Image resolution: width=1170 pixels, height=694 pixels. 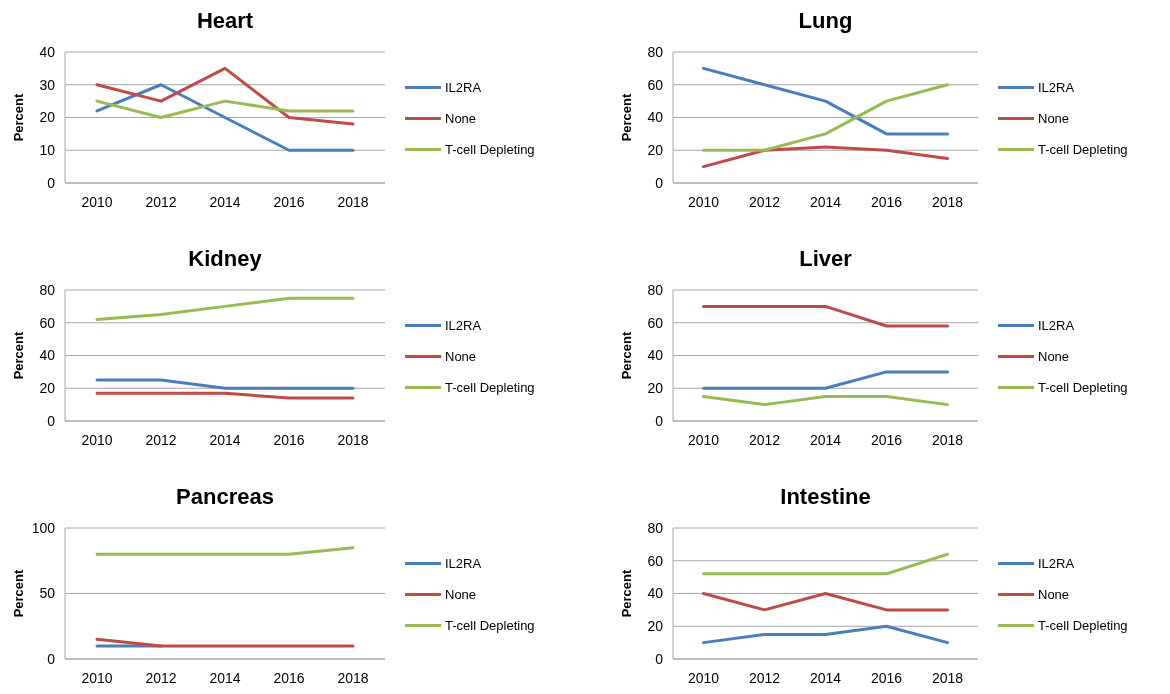 I want to click on chart-title: Intestine, so click(x=825, y=496).